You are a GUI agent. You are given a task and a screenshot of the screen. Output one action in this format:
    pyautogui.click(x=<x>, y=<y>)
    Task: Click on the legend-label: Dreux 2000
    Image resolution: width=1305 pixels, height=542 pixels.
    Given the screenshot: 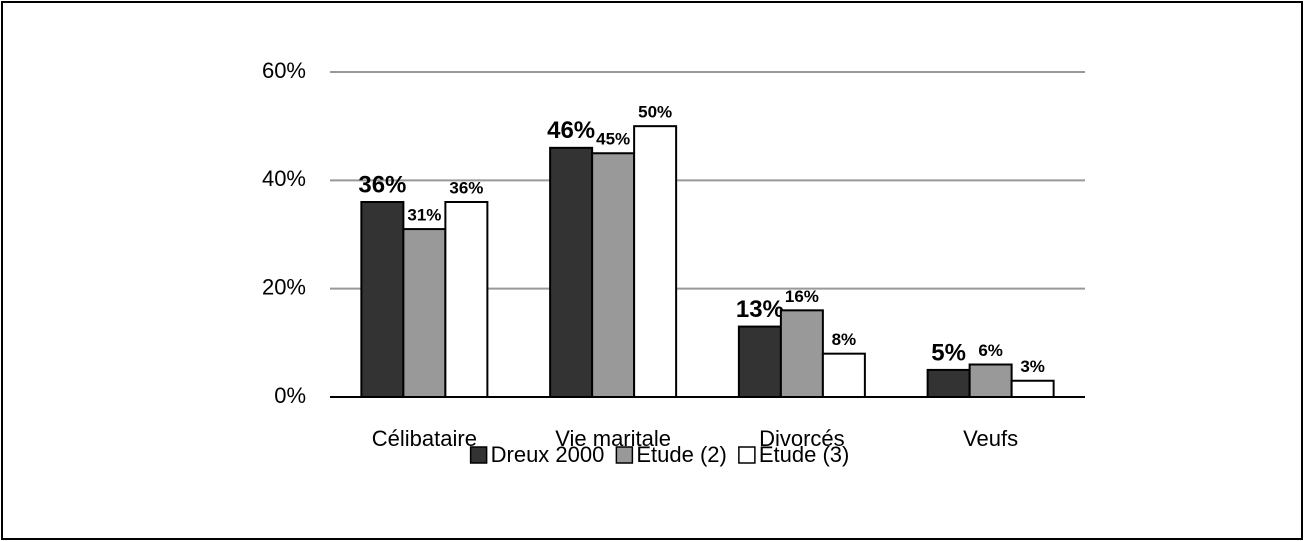 What is the action you would take?
    pyautogui.click(x=548, y=454)
    